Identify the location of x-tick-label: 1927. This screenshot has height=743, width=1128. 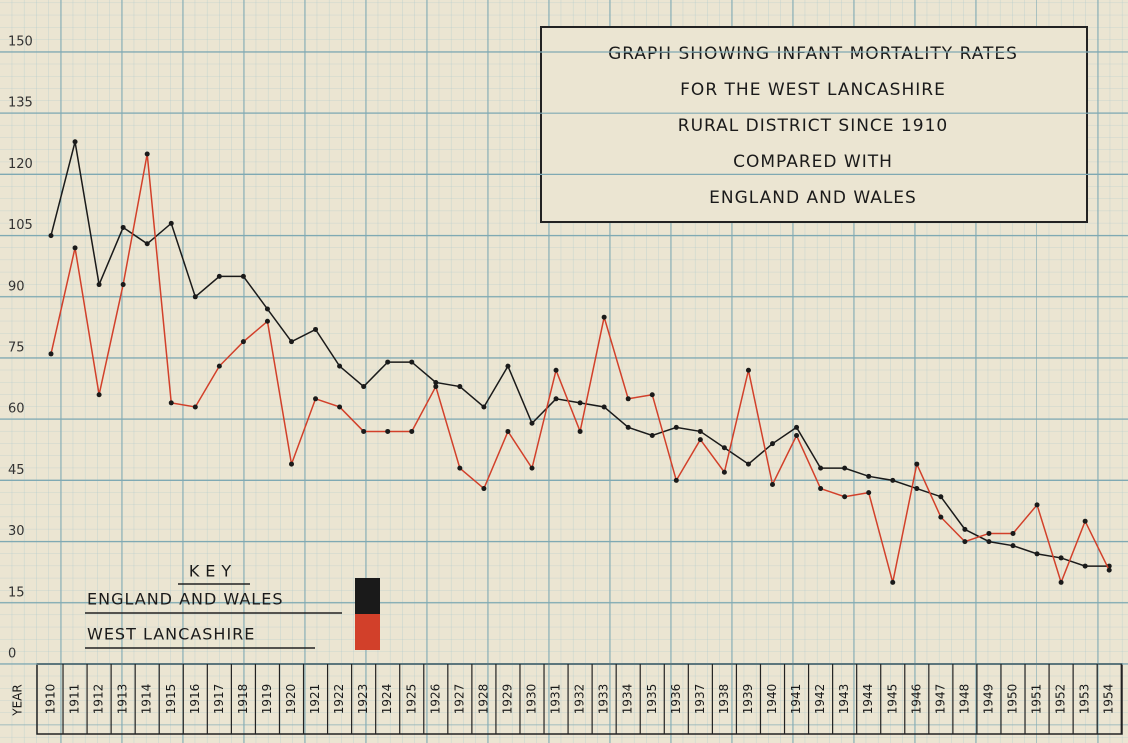
(459, 699).